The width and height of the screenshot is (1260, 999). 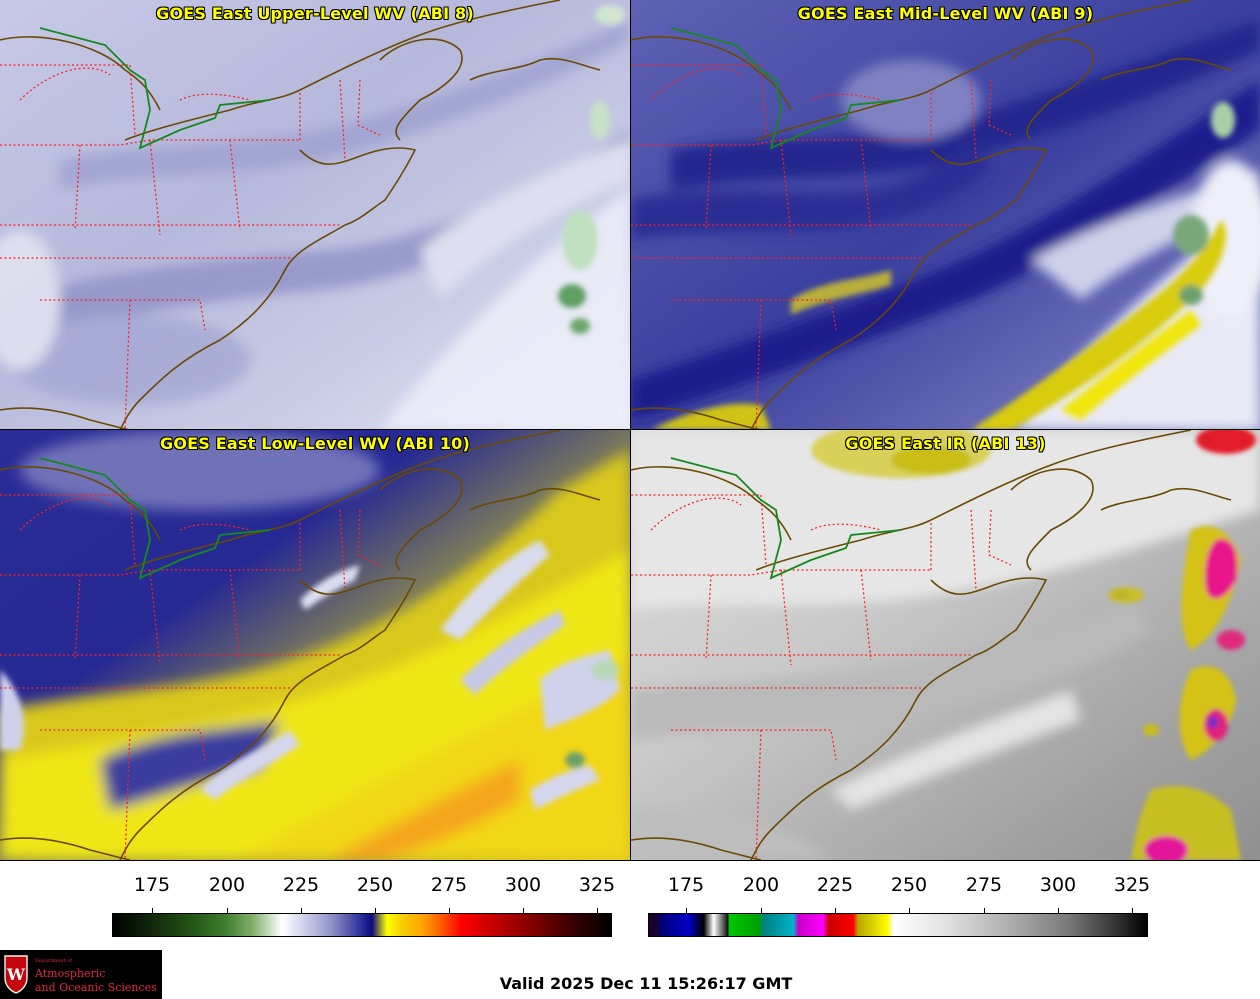 What do you see at coordinates (227, 885) in the screenshot?
I see `wv-tick-label: 200` at bounding box center [227, 885].